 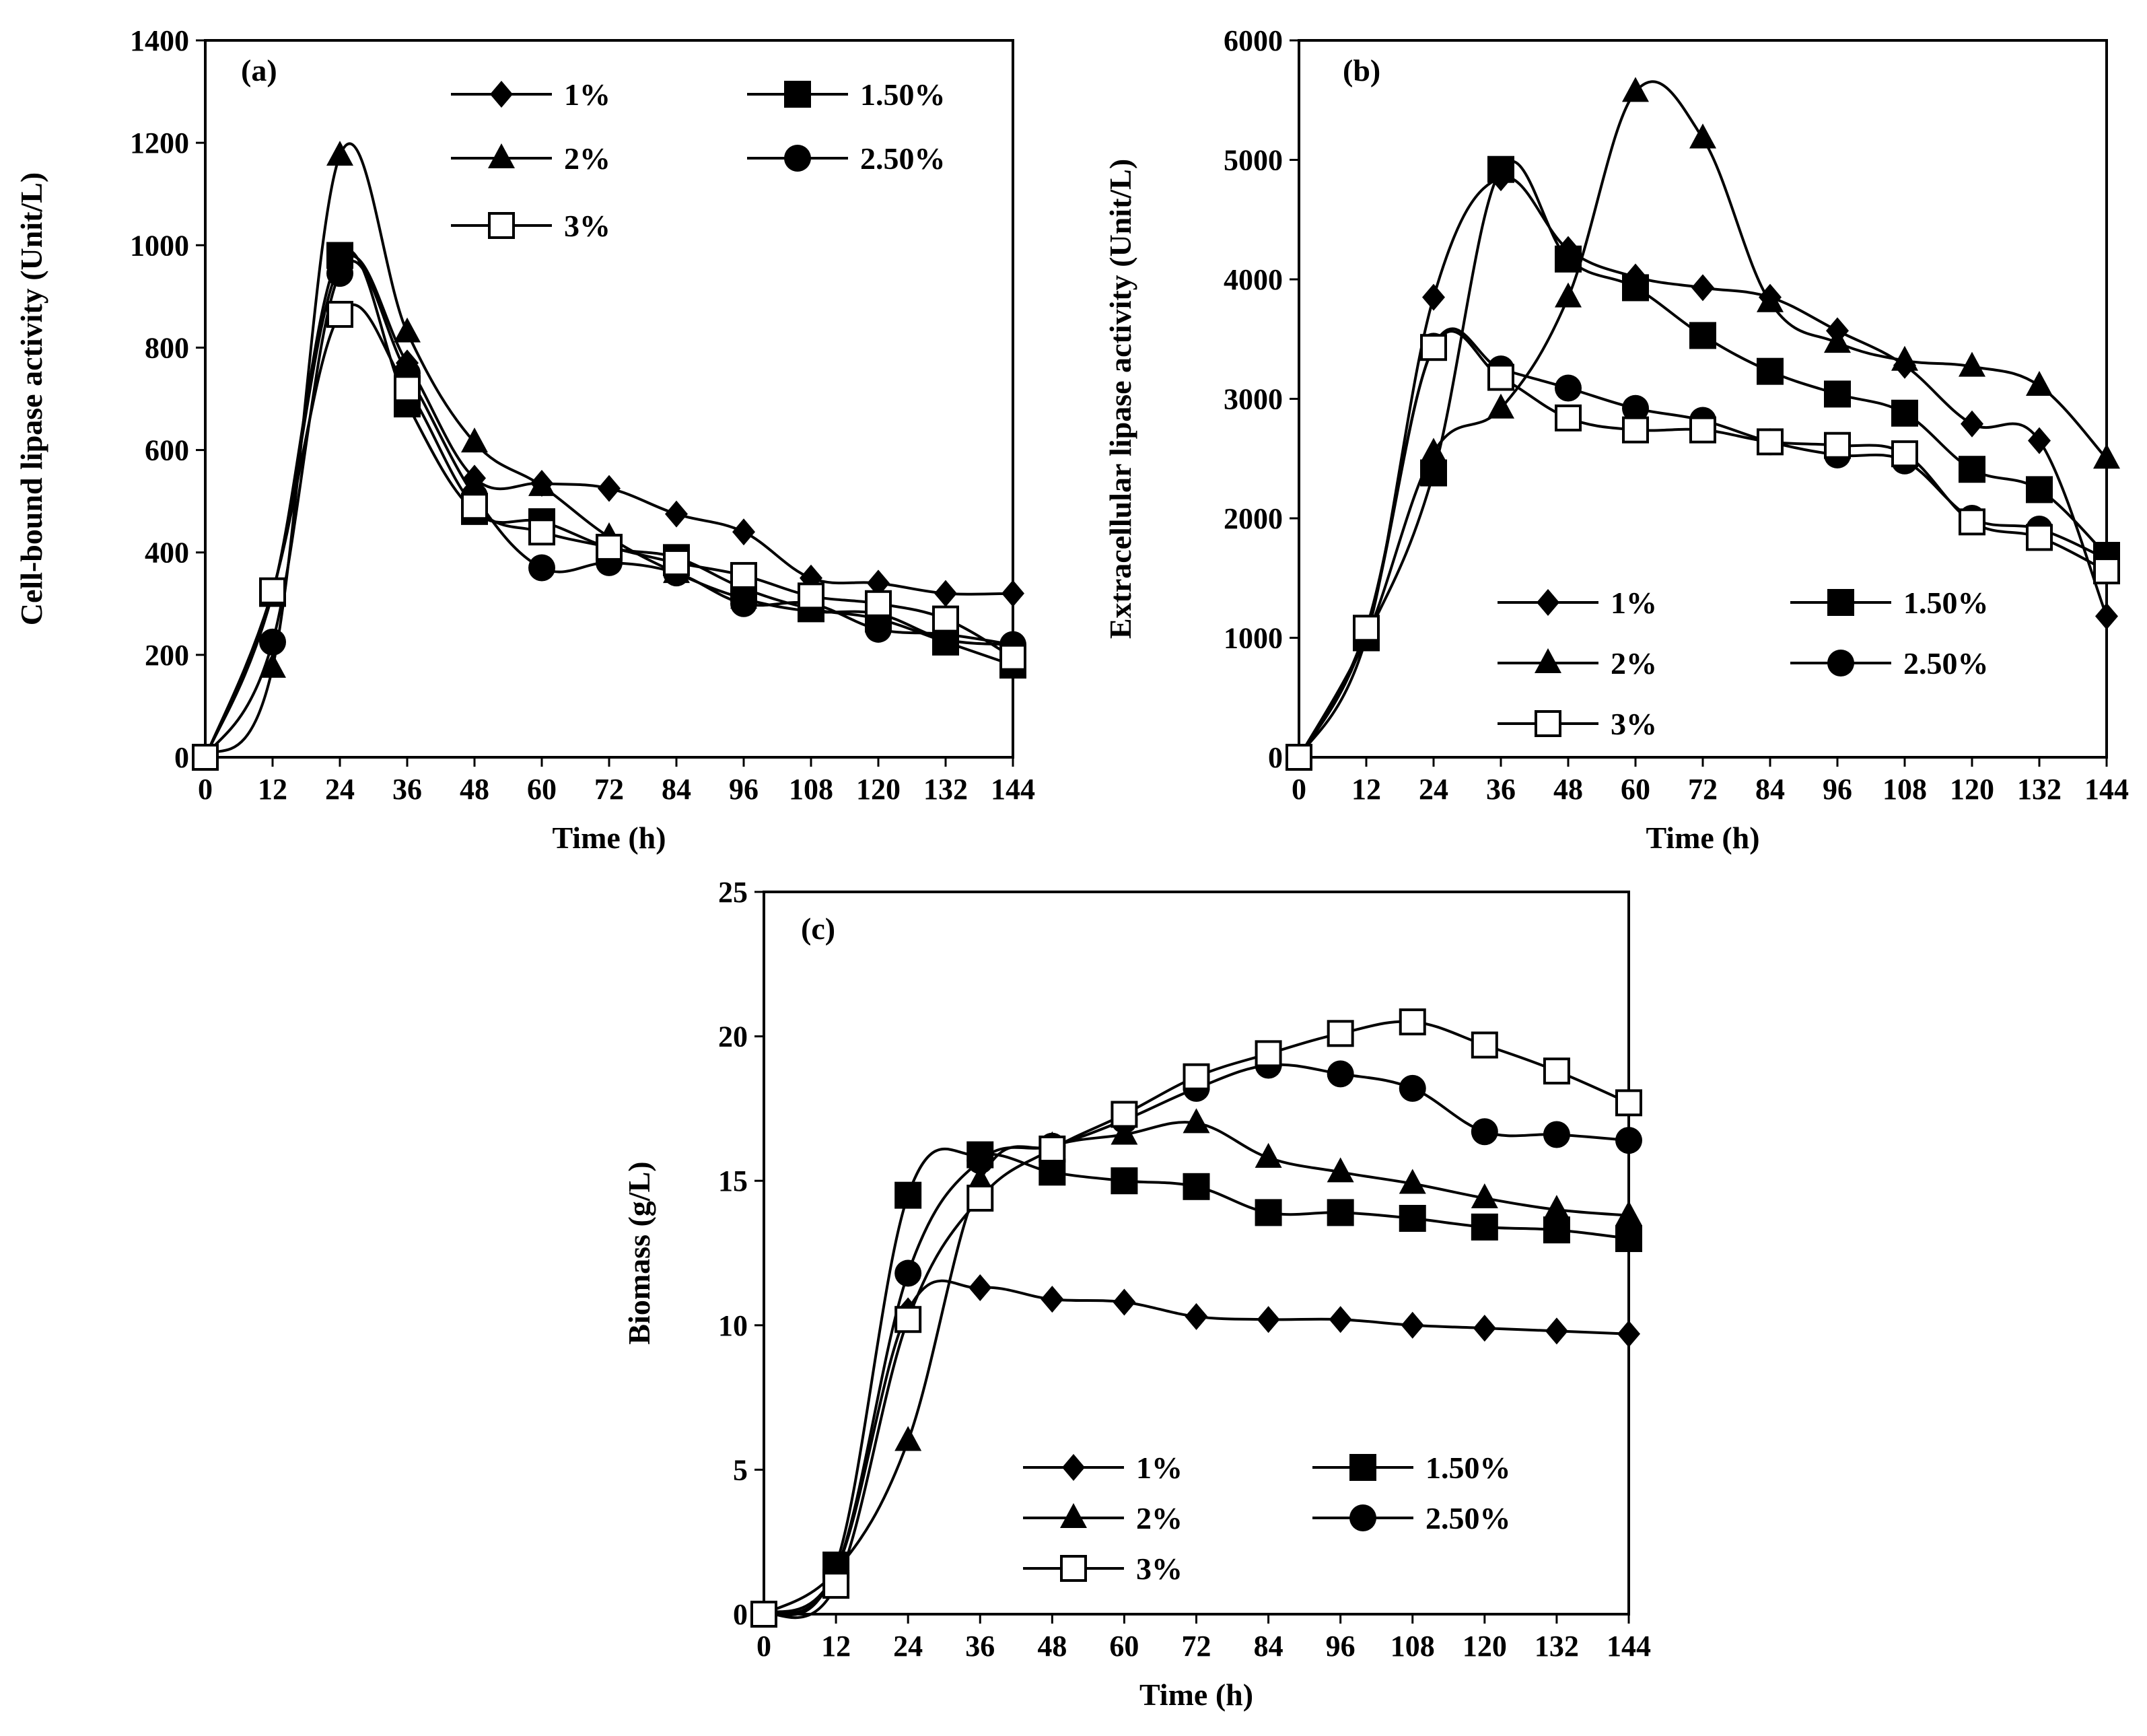 I want to click on y-tick-label: 3000, so click(x=1253, y=399).